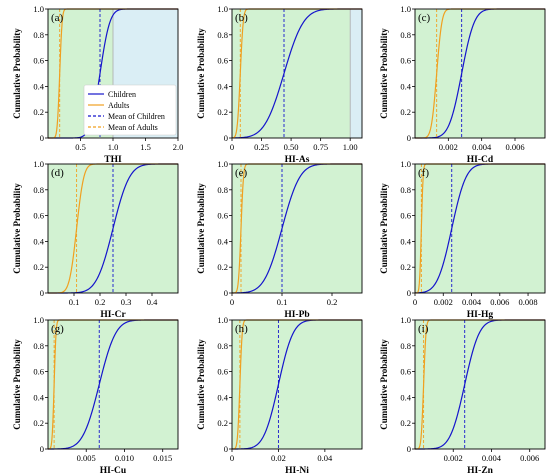 This screenshot has width=550, height=475. What do you see at coordinates (423, 329) in the screenshot?
I see `panel-label: (i)` at bounding box center [423, 329].